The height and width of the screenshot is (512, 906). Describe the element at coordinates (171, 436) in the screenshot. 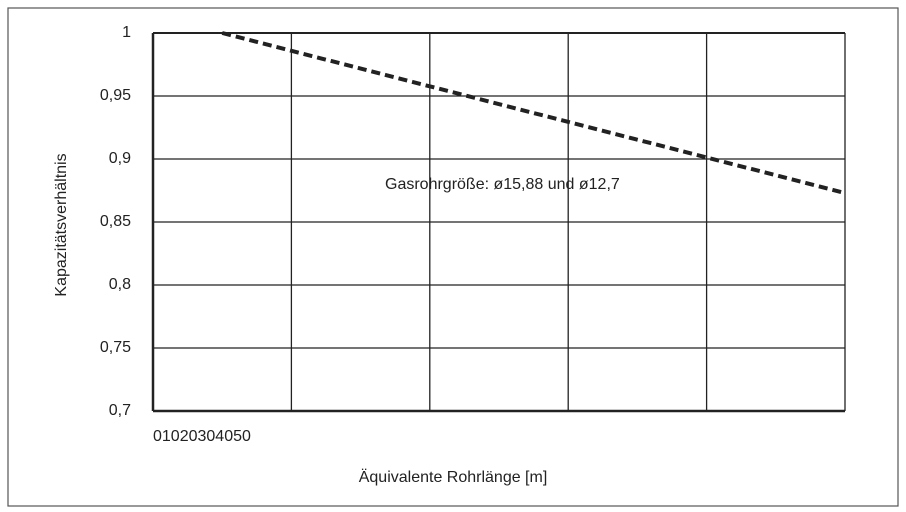

I see `x-tick-label: 10` at that location.